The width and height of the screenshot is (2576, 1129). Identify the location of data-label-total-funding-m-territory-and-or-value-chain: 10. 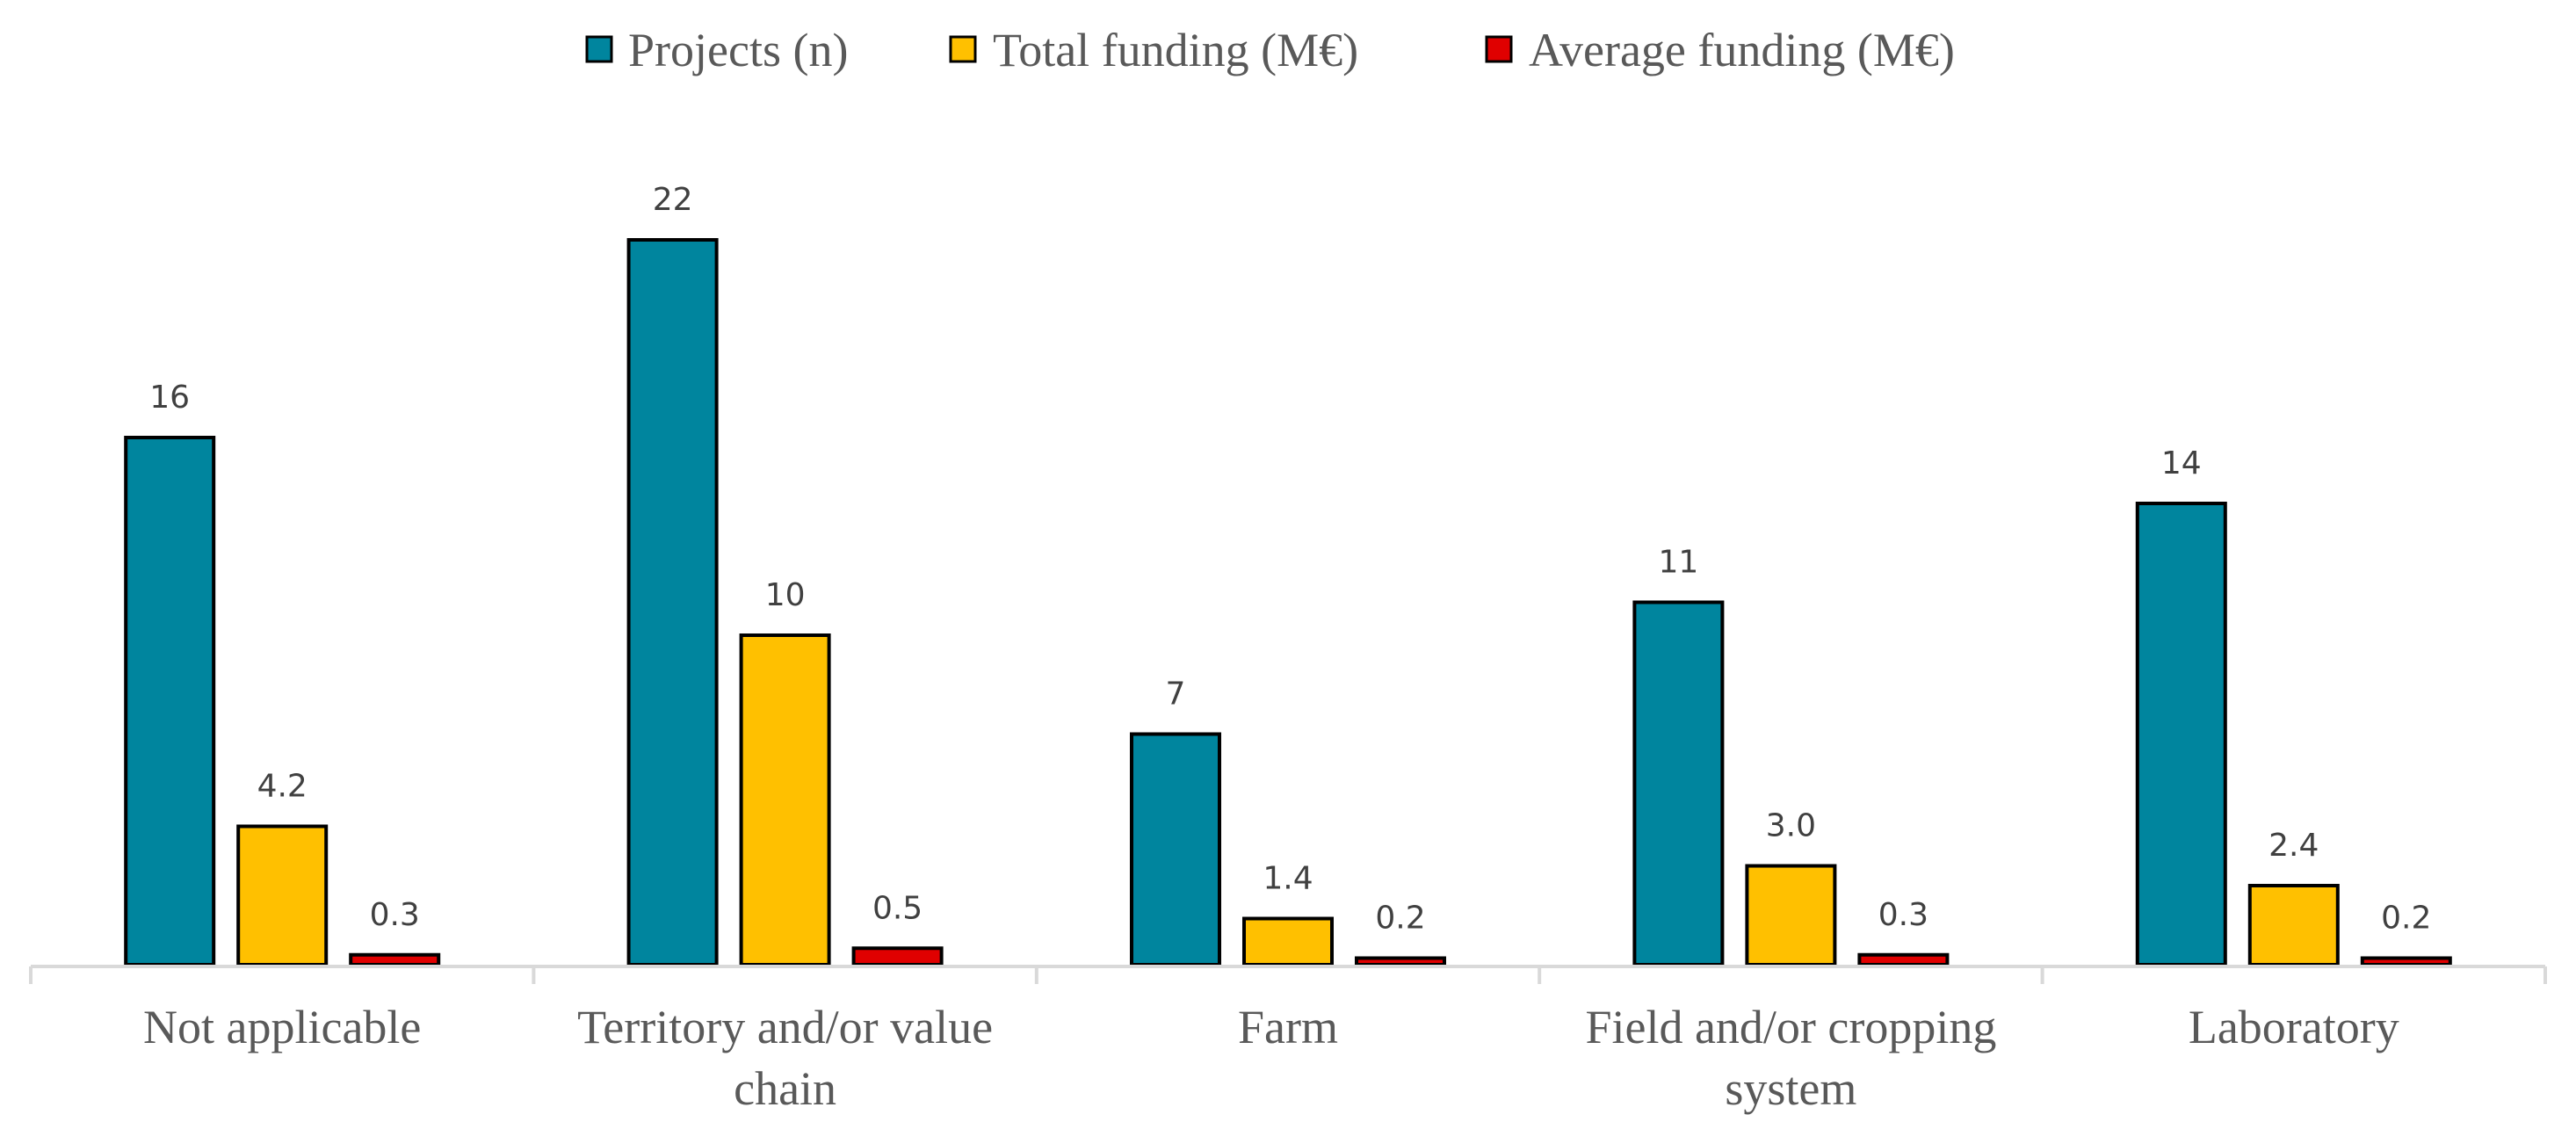
(785, 595).